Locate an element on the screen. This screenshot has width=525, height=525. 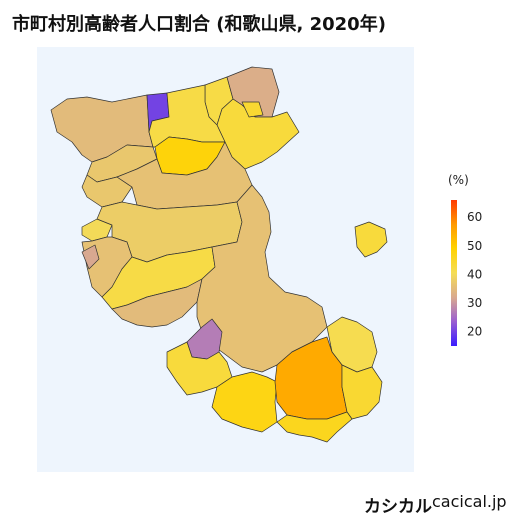
site-name: cacical.jp is located at coordinates (469, 501).